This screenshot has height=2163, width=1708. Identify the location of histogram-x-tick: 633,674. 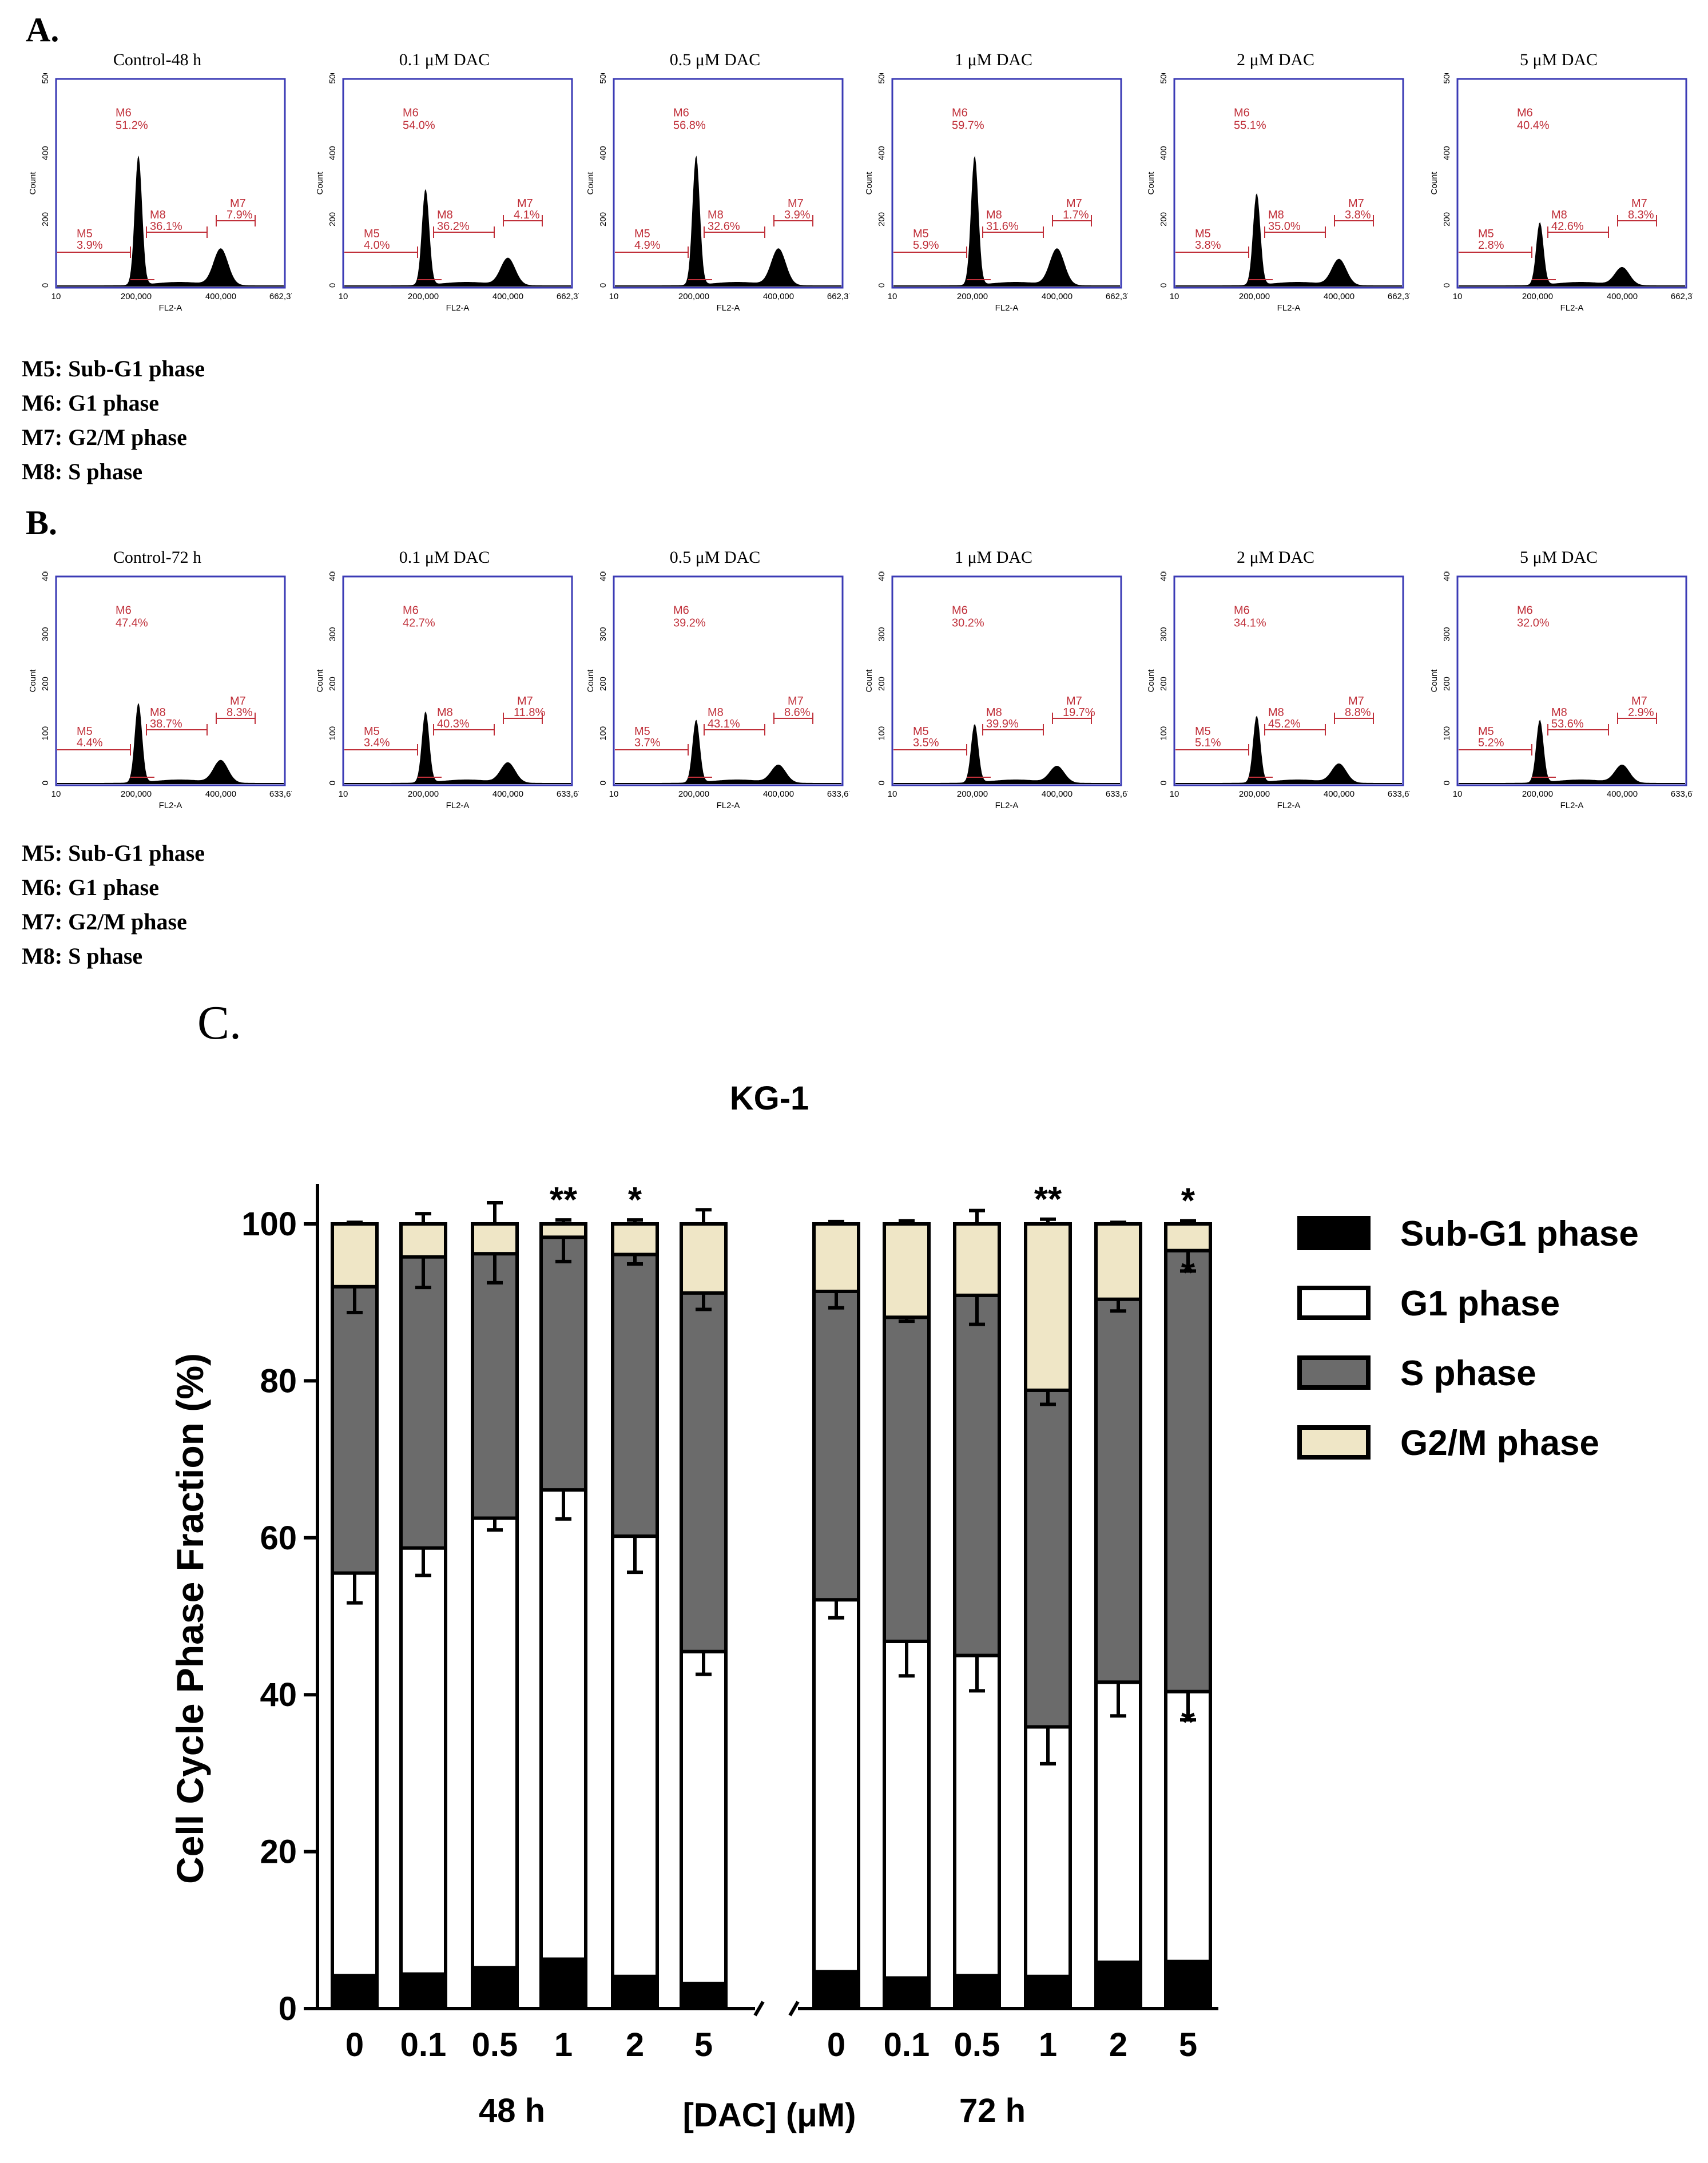
(1682, 794).